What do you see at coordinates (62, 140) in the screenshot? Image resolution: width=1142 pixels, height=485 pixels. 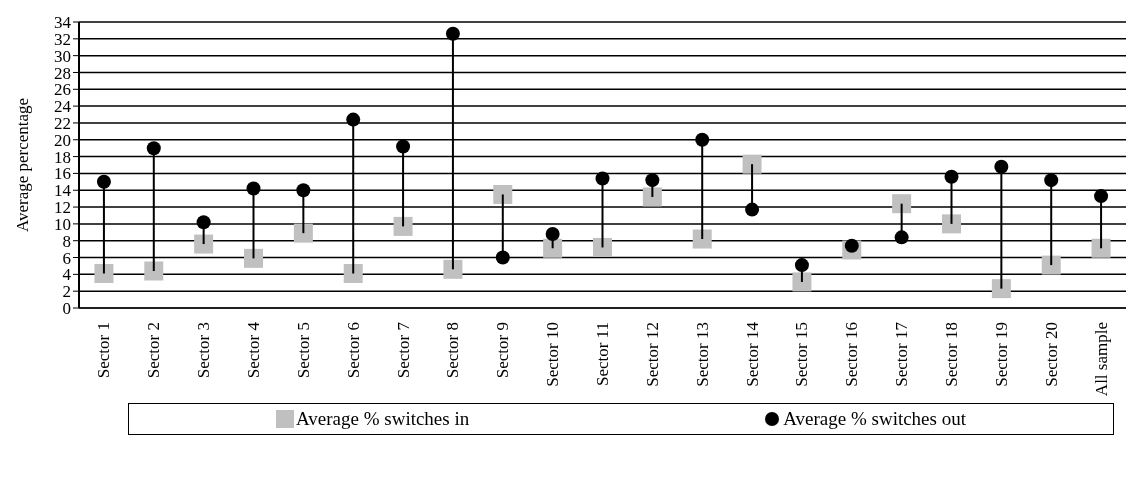 I see `y-tick-label: 20` at bounding box center [62, 140].